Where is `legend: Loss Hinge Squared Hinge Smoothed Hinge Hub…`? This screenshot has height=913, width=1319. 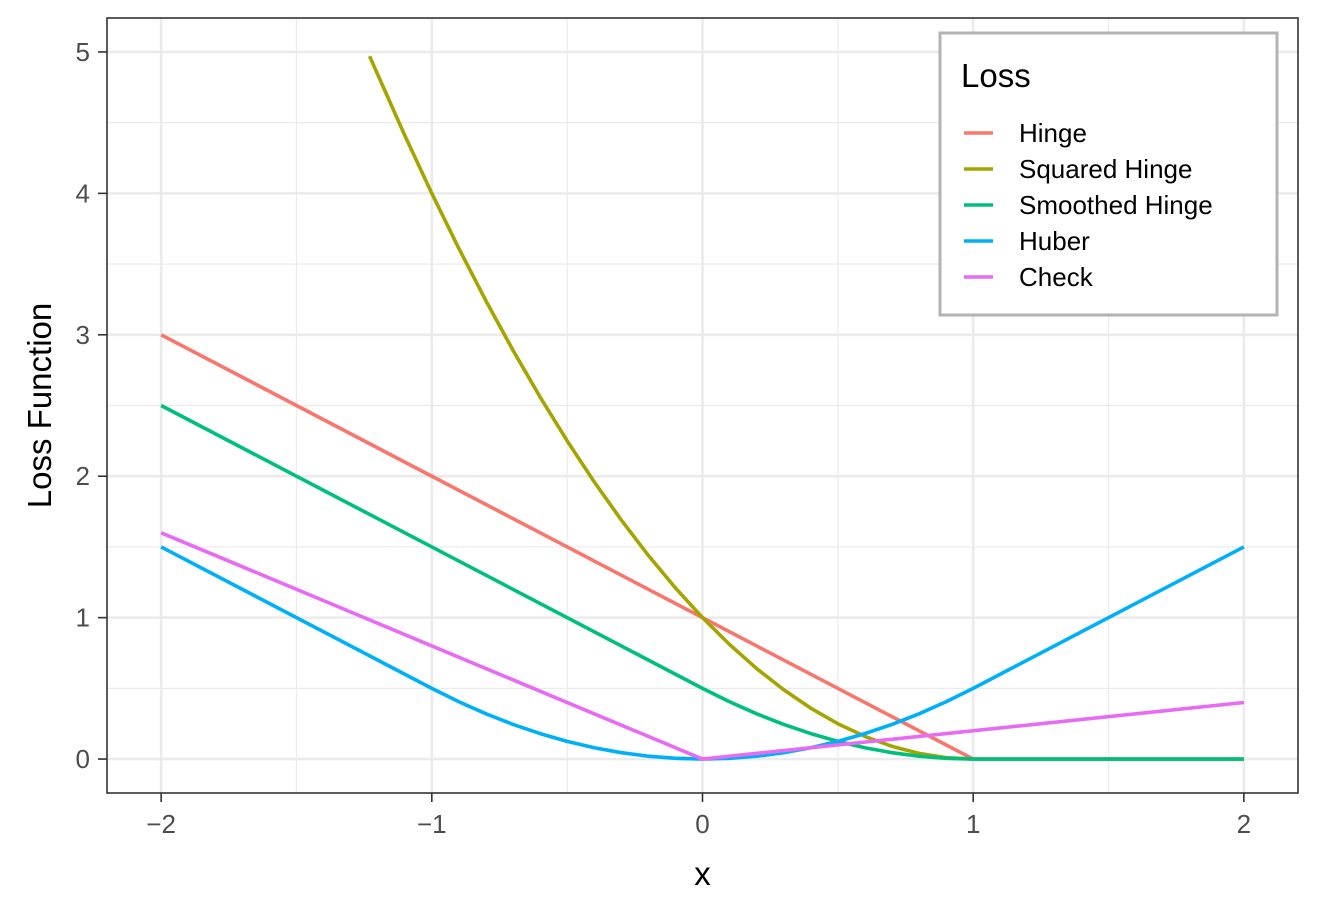
legend: Loss Hinge Squared Hinge Smoothed Hinge Hub… is located at coordinates (1108, 174).